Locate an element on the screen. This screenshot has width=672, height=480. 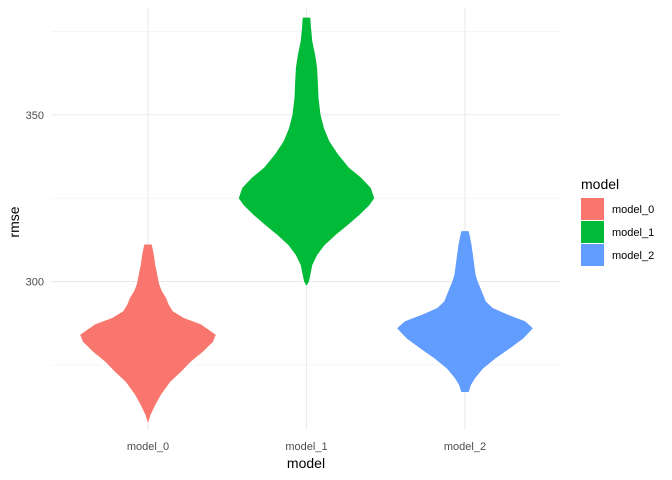
y-axis-title: rmse is located at coordinates (14, 221).